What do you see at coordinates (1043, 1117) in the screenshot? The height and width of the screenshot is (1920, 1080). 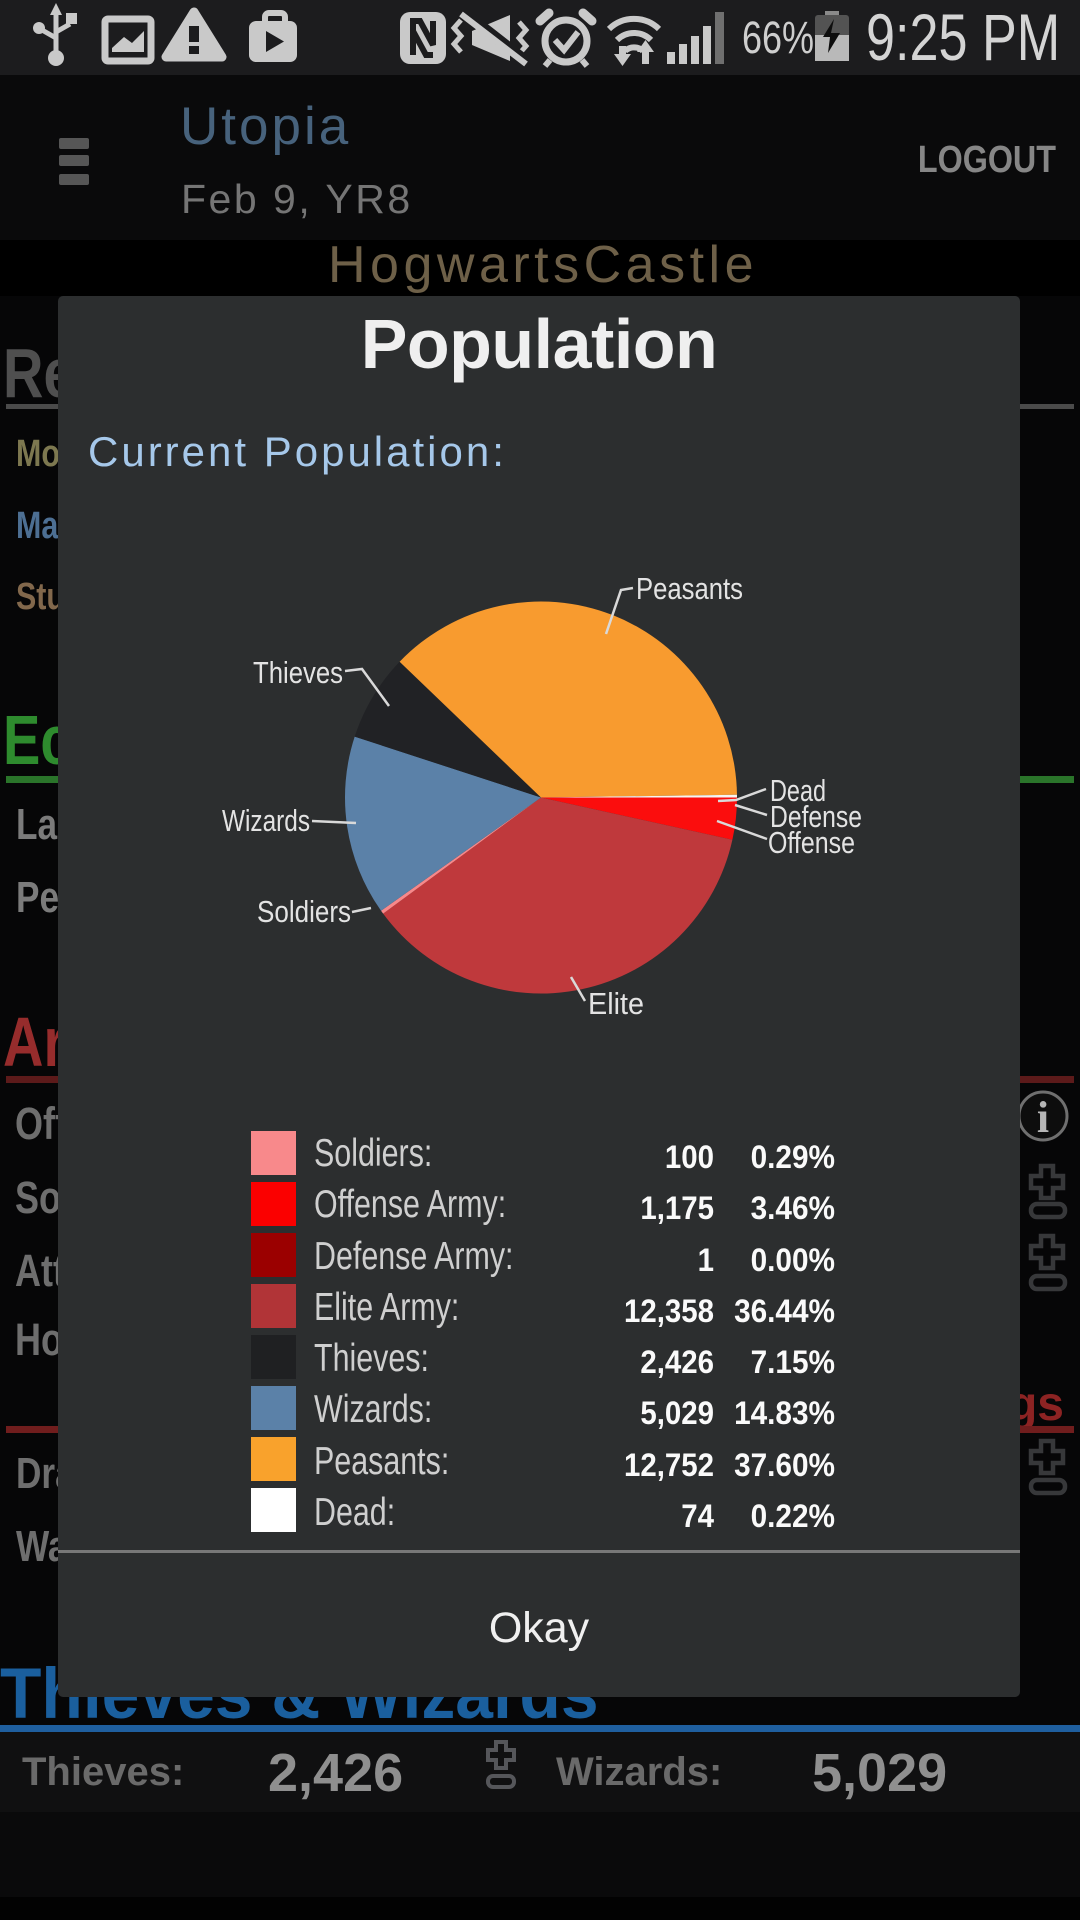 I see `svg-text: i` at bounding box center [1043, 1117].